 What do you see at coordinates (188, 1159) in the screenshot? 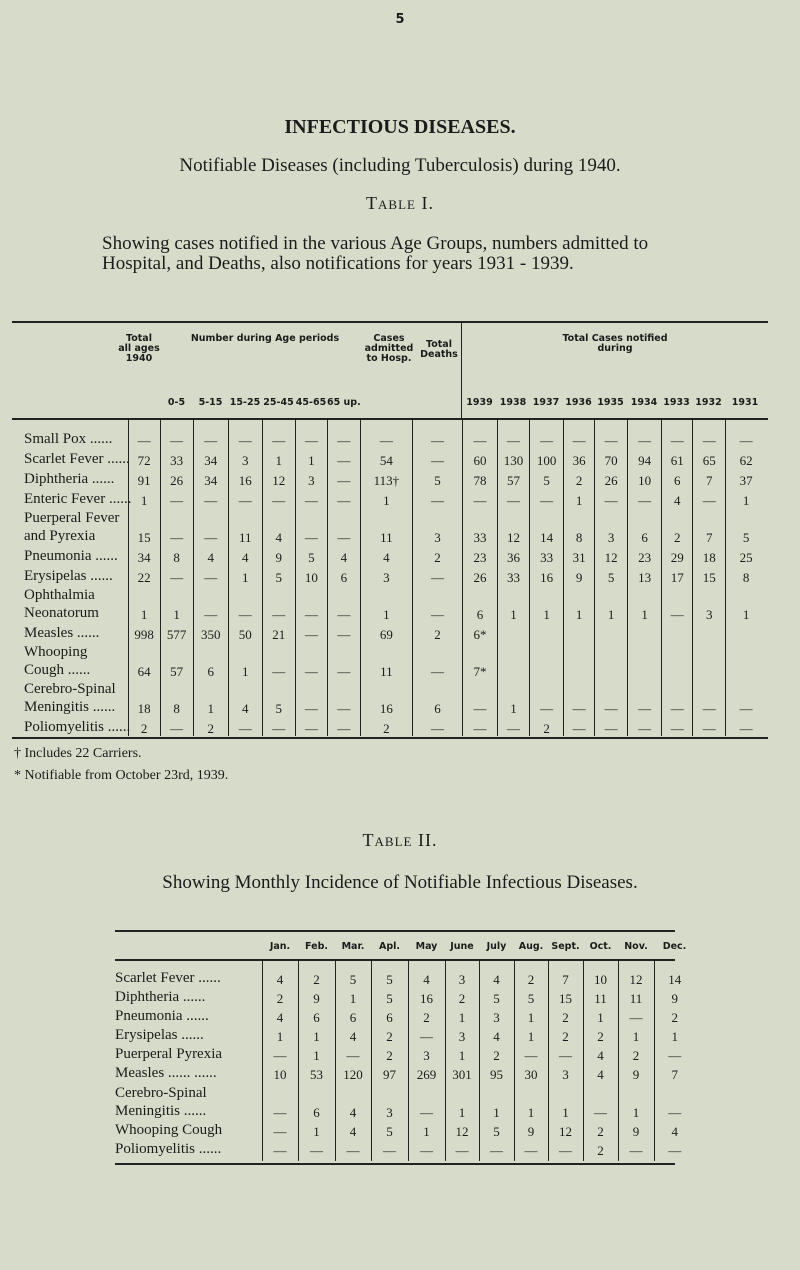
I see `row-label-empty` at bounding box center [188, 1159].